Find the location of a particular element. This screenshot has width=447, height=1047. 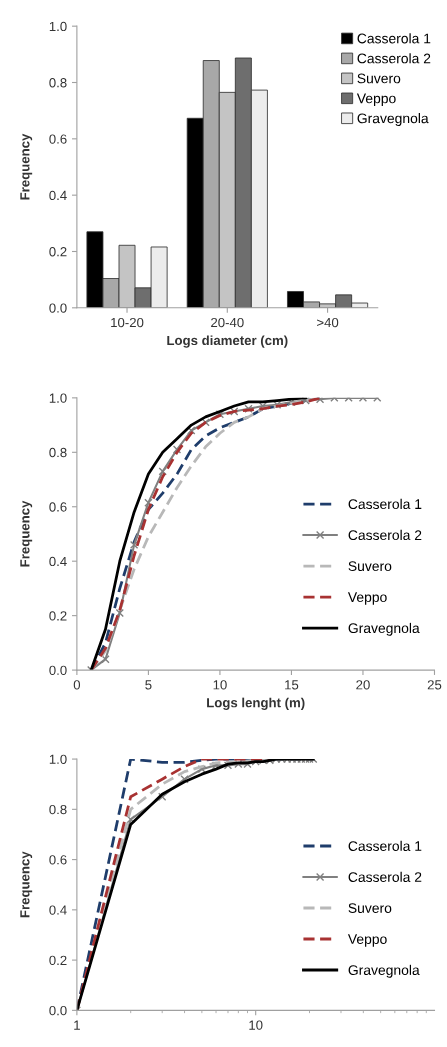

x-tick-label: 15 is located at coordinates (292, 685).